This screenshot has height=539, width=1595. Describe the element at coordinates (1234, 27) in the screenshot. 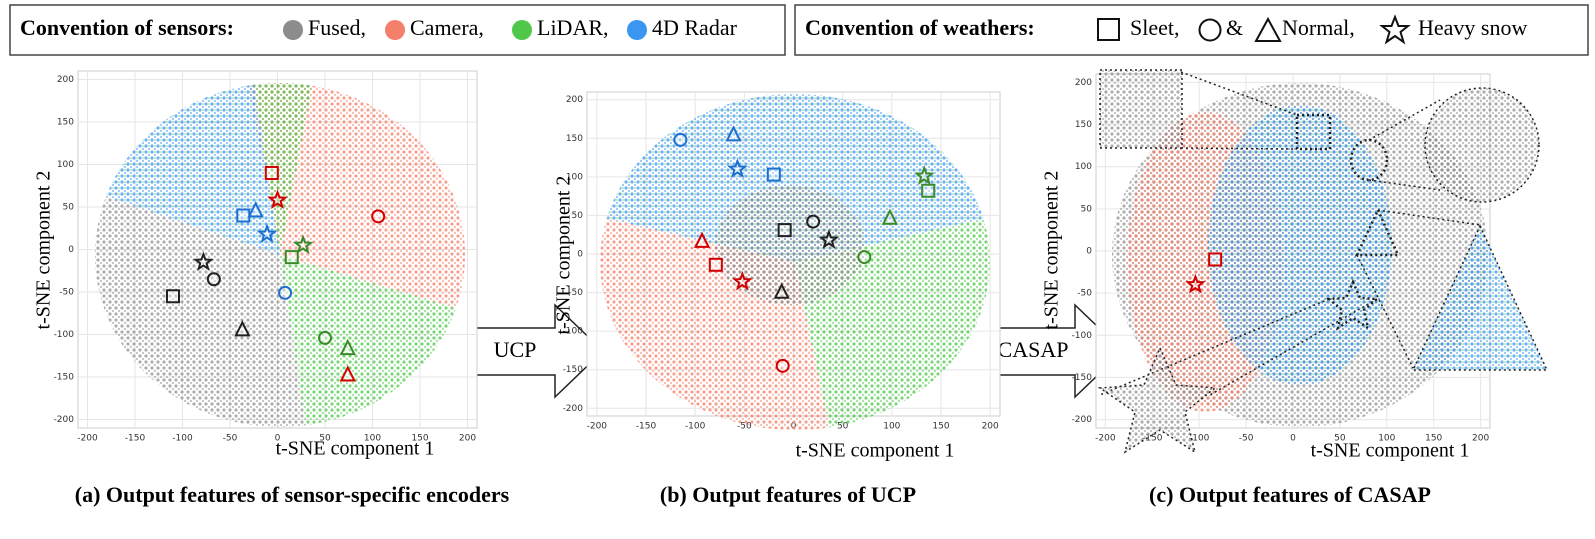

I see `legend-label: &` at that location.